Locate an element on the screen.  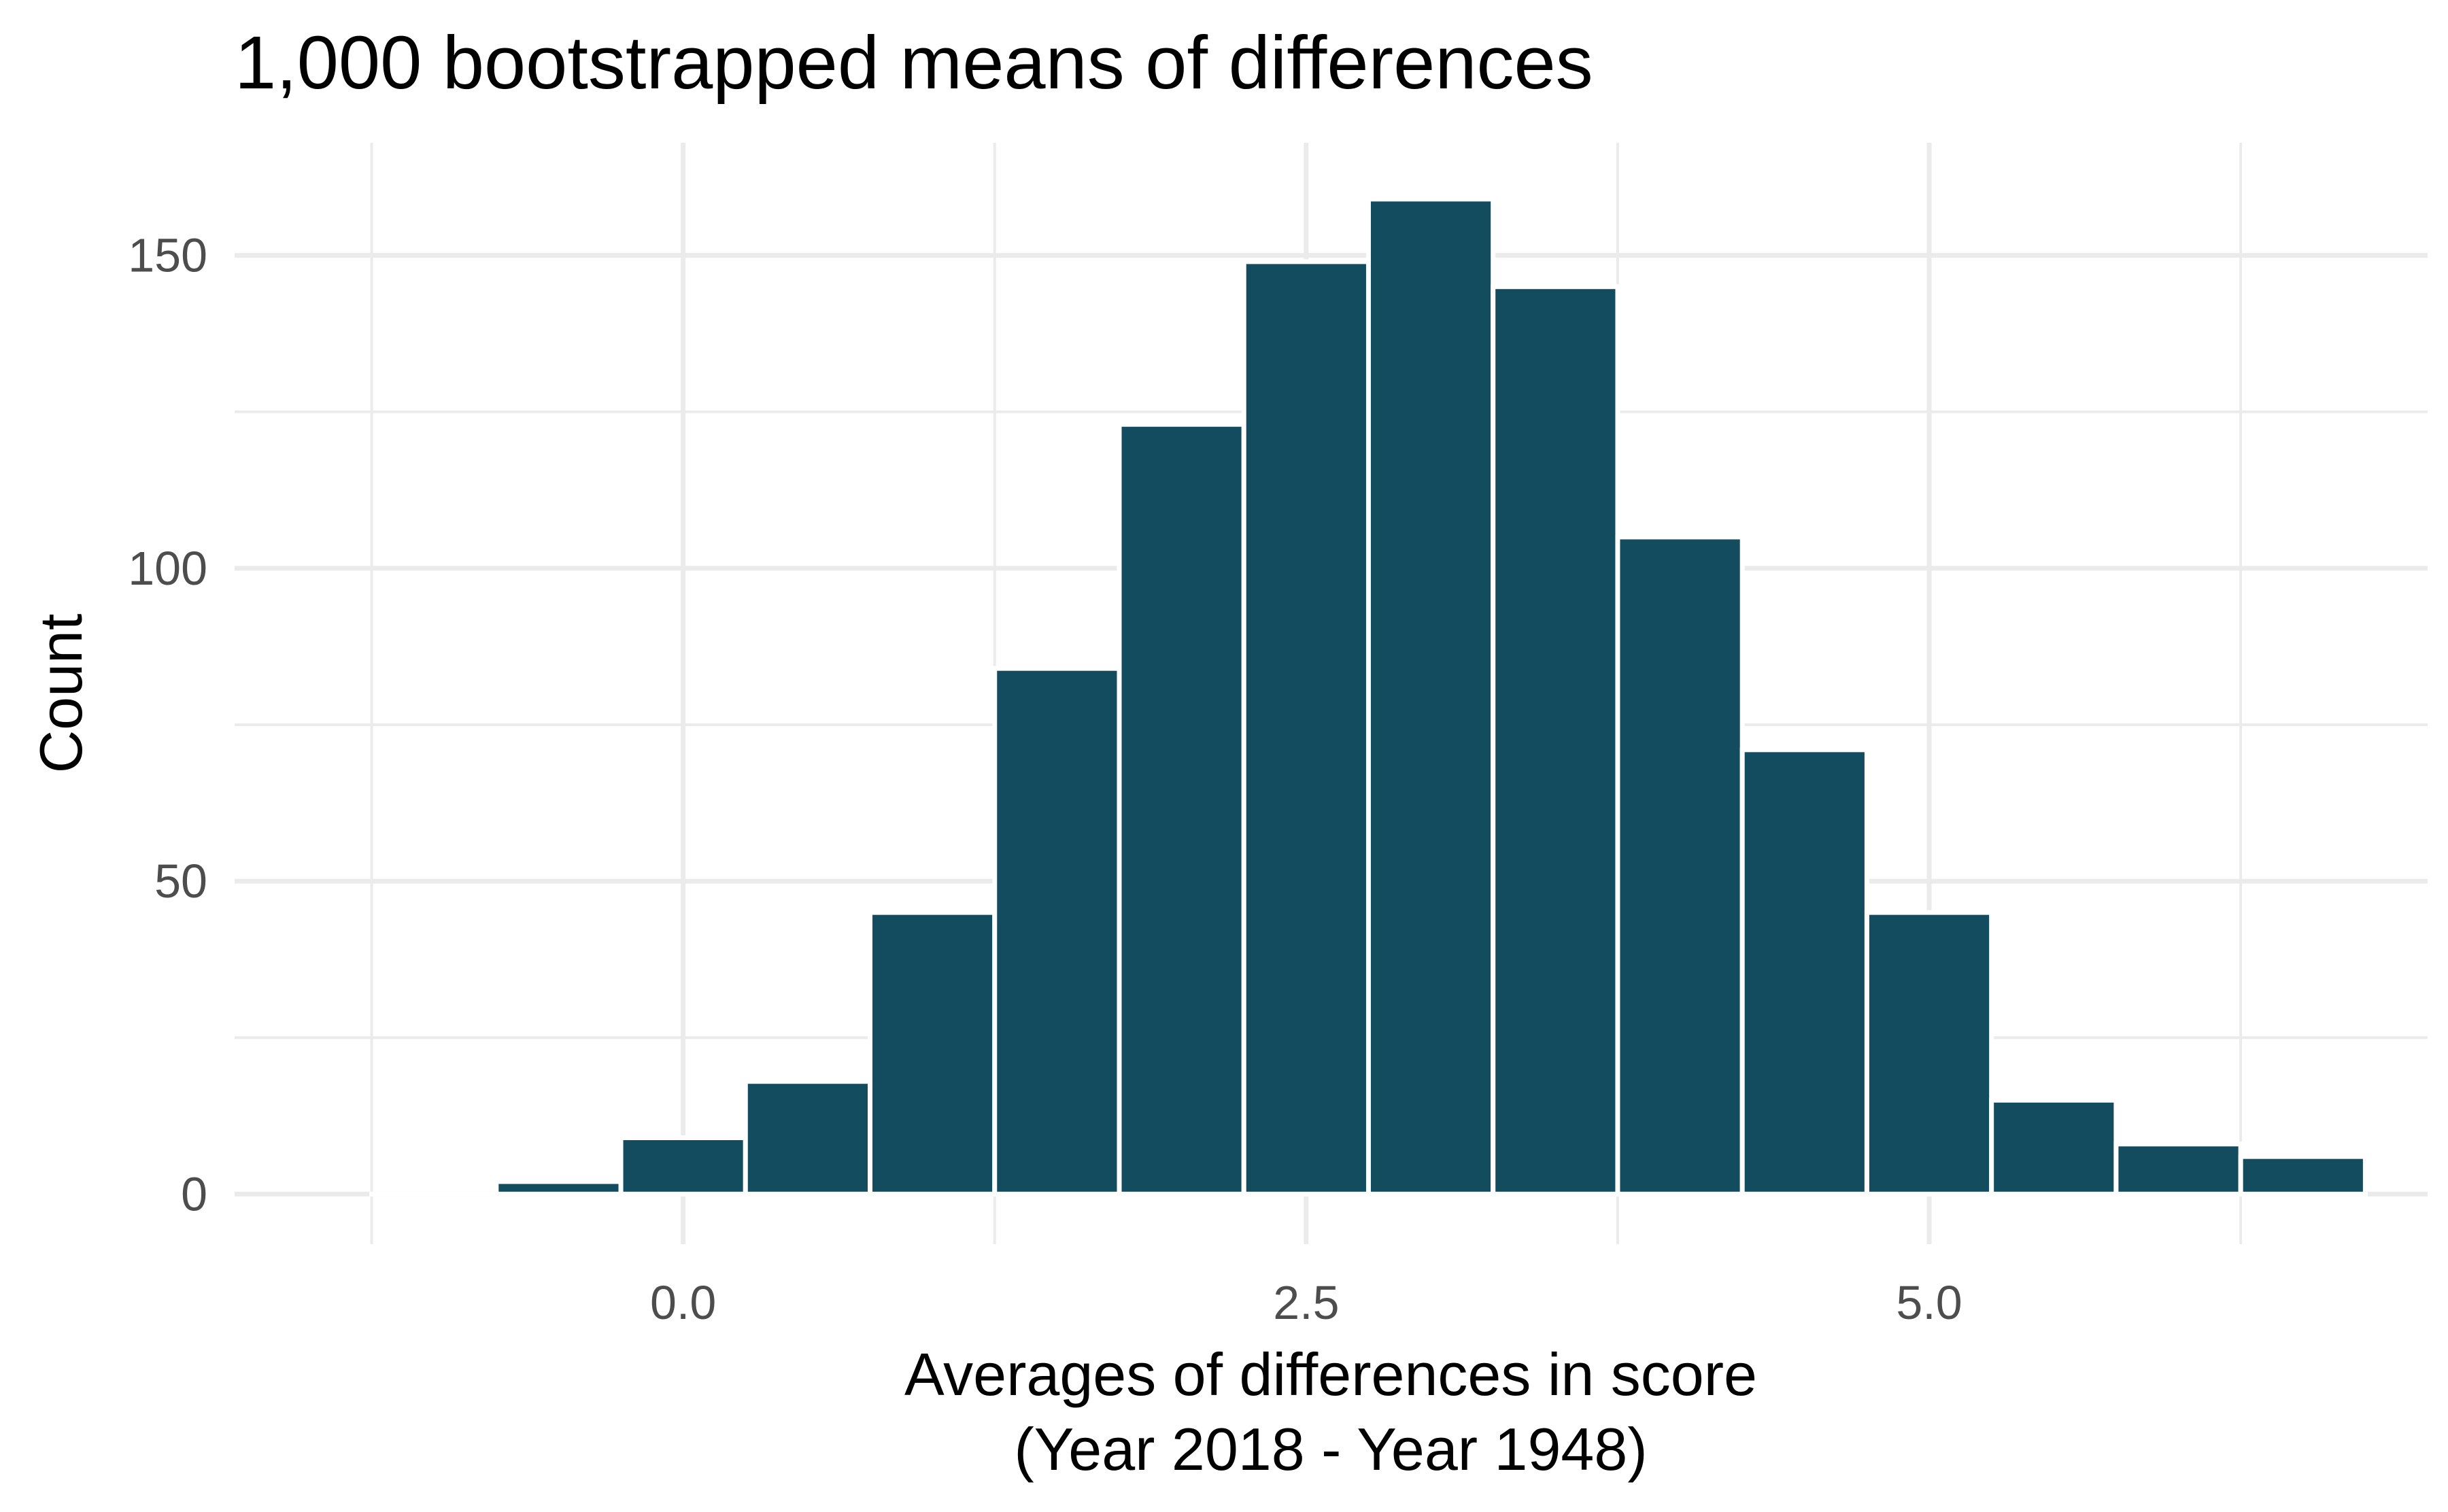
chart-title: 1,000 bootstrapped means of differences is located at coordinates (914, 63).